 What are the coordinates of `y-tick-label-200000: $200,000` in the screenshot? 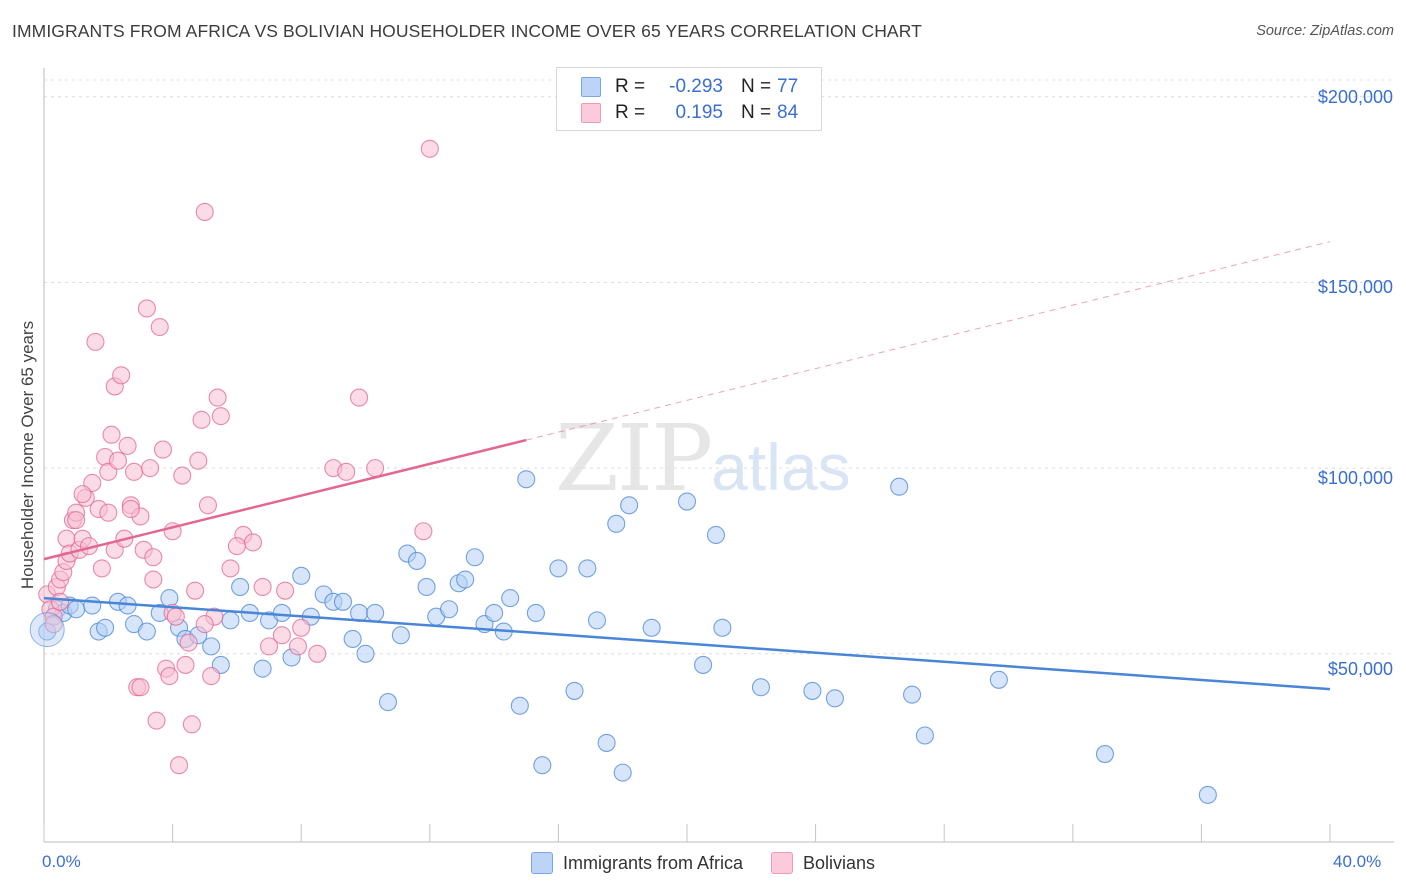 It's located at (1355, 97).